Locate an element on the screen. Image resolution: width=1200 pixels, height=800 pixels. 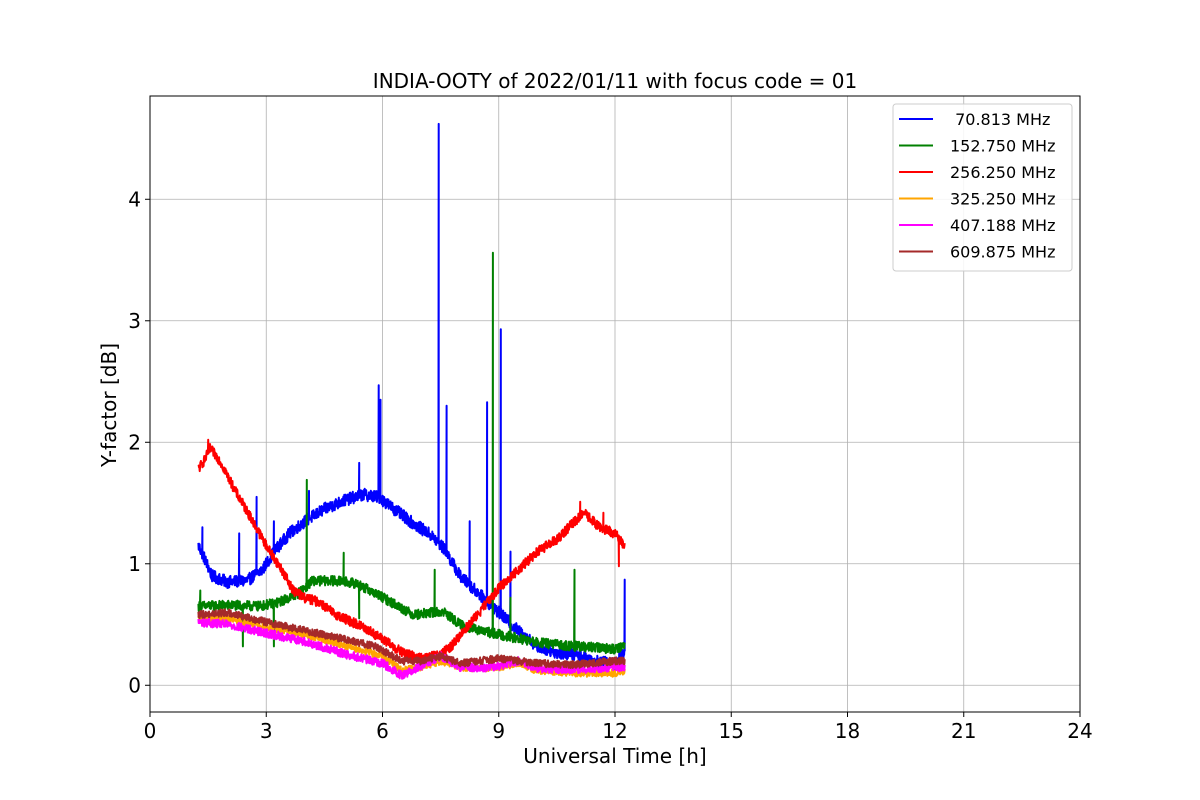
y-tick-label: 4 is located at coordinates (134, 199).